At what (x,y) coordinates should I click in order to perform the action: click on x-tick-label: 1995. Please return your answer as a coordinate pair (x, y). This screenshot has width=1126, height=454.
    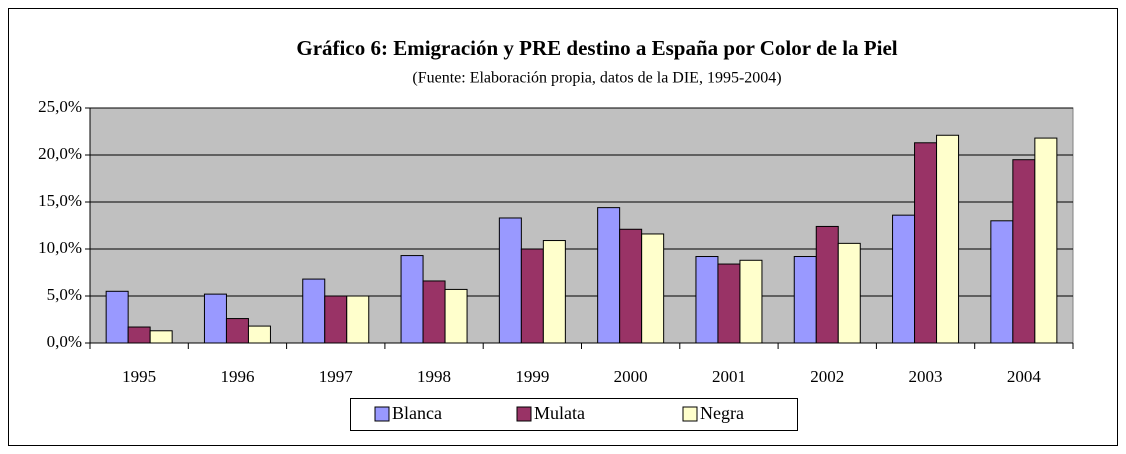
    Looking at the image, I should click on (139, 376).